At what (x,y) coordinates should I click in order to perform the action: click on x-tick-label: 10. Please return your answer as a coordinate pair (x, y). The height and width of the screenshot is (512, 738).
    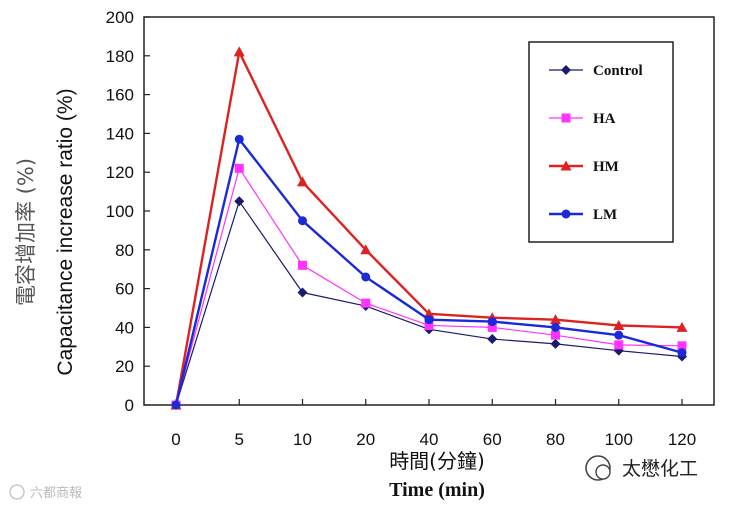
    Looking at the image, I should click on (302, 439).